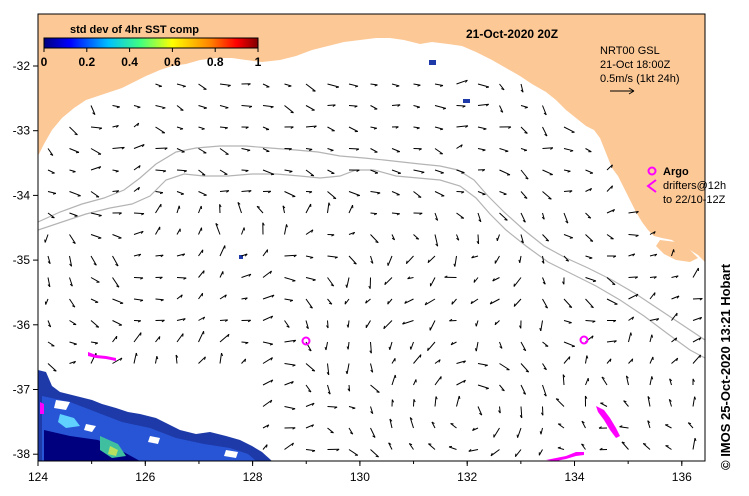  Describe the element at coordinates (25, 260) in the screenshot. I see `y-axis: -32 -33 -34 -35 -36 -37 -38` at that location.